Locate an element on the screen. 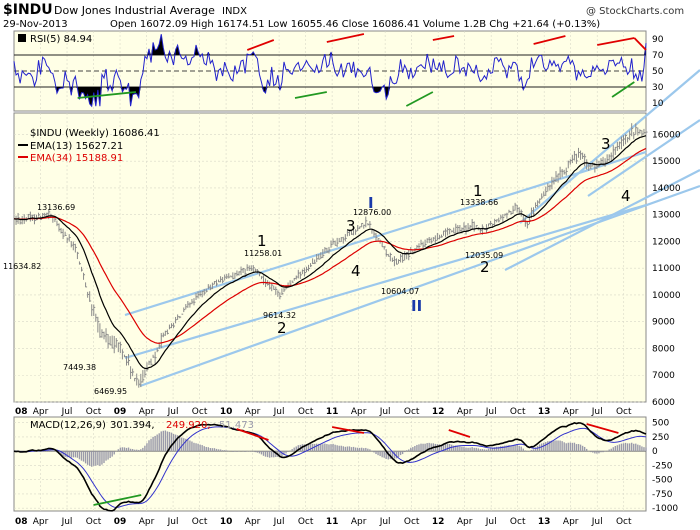  ema13-legend-label: EMA(13) 15627.21 is located at coordinates (76, 146).